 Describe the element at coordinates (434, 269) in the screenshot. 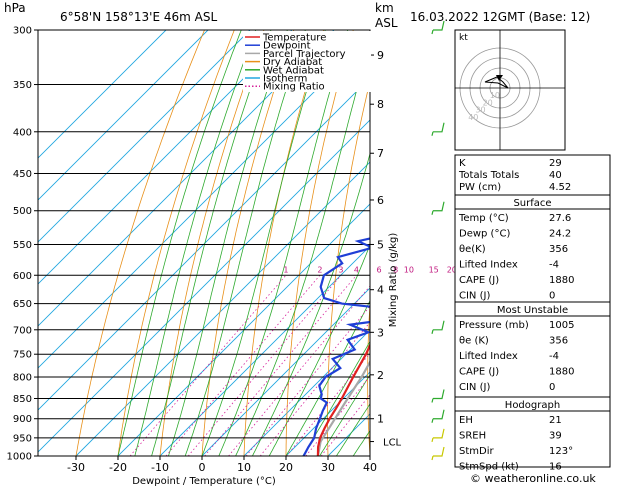

I see `mixing-ratio-label: 15` at that location.